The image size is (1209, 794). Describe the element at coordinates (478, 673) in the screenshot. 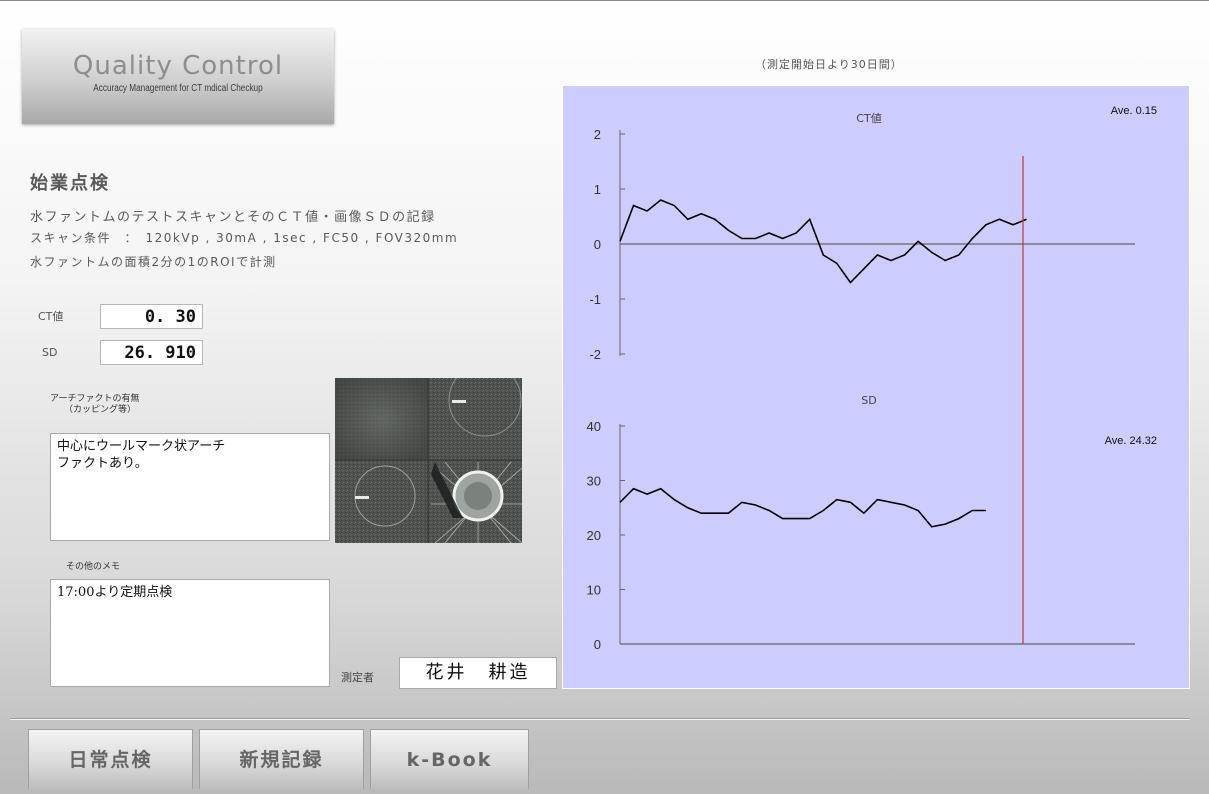

I see `measurer-name-field: 花井 耕造` at that location.